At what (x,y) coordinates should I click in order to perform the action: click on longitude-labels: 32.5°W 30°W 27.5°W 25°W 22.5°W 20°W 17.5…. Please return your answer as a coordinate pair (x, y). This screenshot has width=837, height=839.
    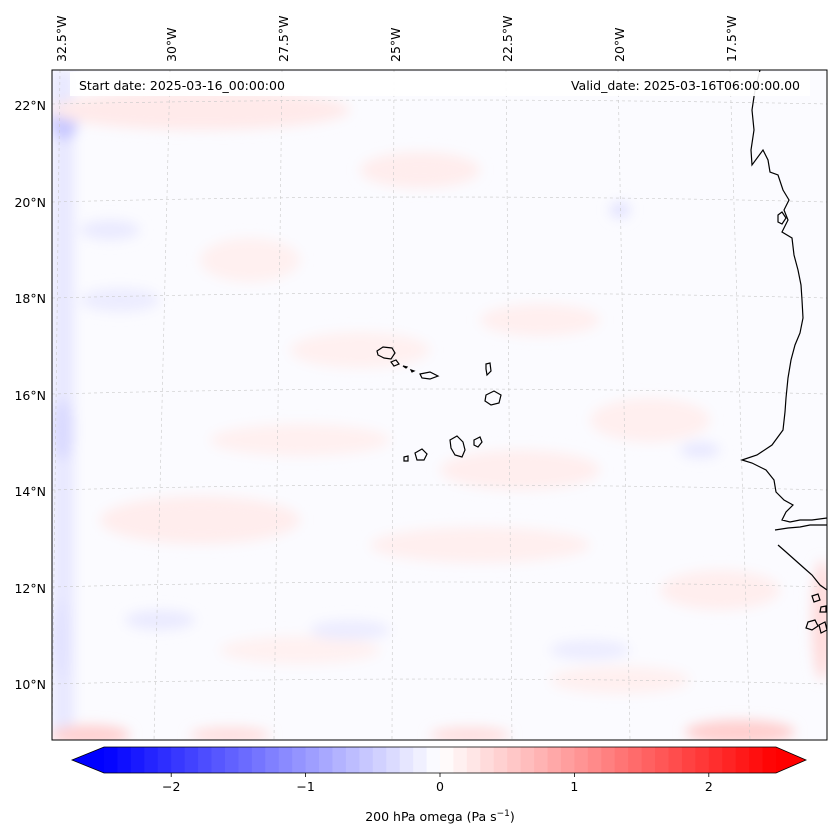
    Looking at the image, I should click on (396, 39).